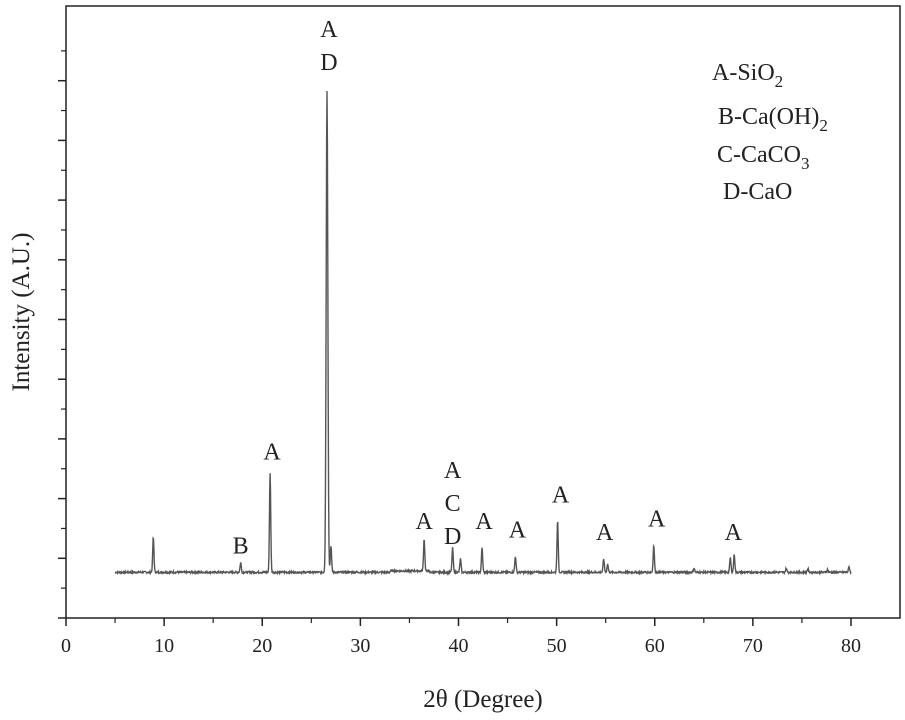  I want to click on legend-entry: D-CaO, so click(757, 192).